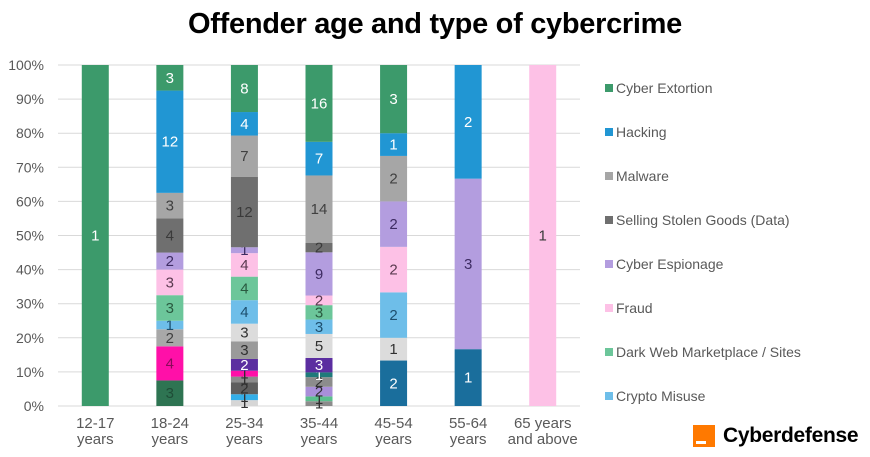 Image resolution: width=870 pixels, height=457 pixels. What do you see at coordinates (30, 270) in the screenshot?
I see `y-tick-label: 40%` at bounding box center [30, 270].